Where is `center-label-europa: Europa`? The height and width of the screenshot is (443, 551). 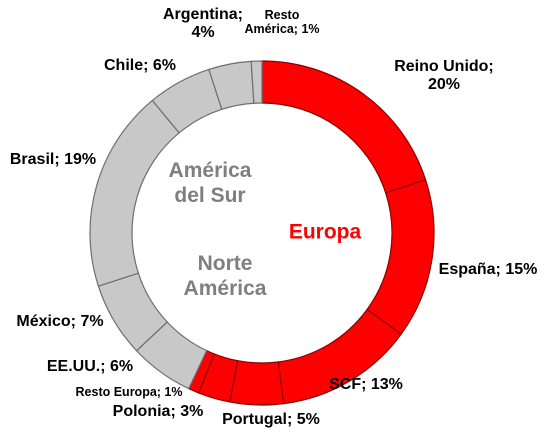
center-label-europa: Europa is located at coordinates (325, 231).